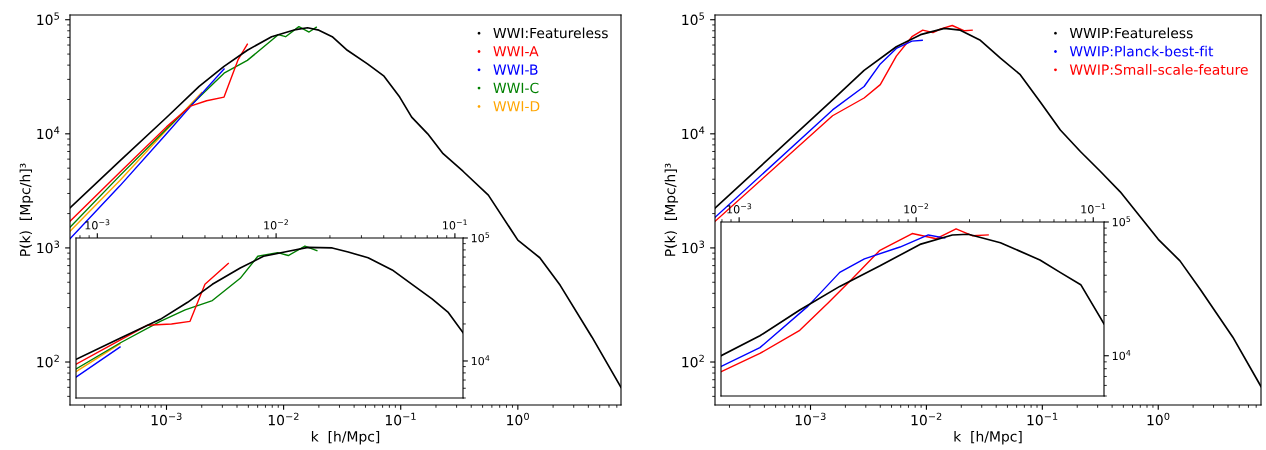 The image size is (1266, 450). What do you see at coordinates (516, 88) in the screenshot?
I see `legend-label: WWI-C` at bounding box center [516, 88].